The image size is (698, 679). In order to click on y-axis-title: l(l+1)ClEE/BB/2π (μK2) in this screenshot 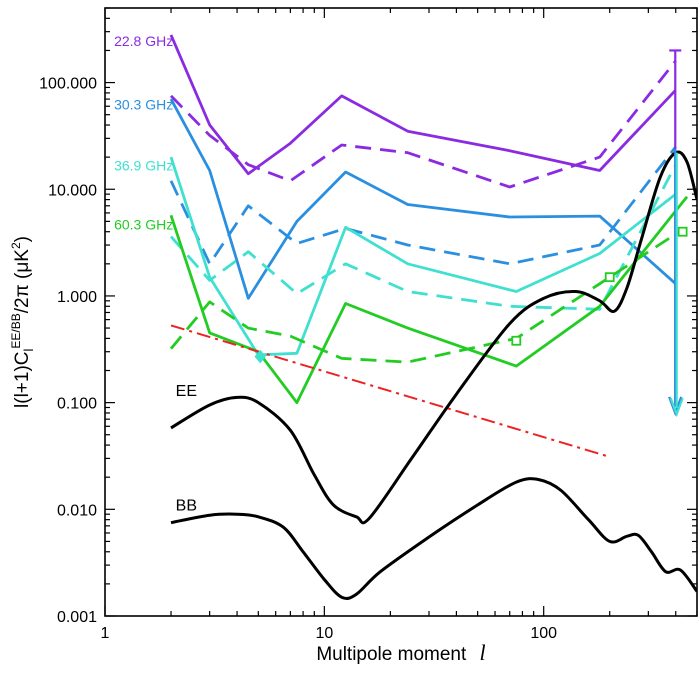, I will do `click(22, 322)`.